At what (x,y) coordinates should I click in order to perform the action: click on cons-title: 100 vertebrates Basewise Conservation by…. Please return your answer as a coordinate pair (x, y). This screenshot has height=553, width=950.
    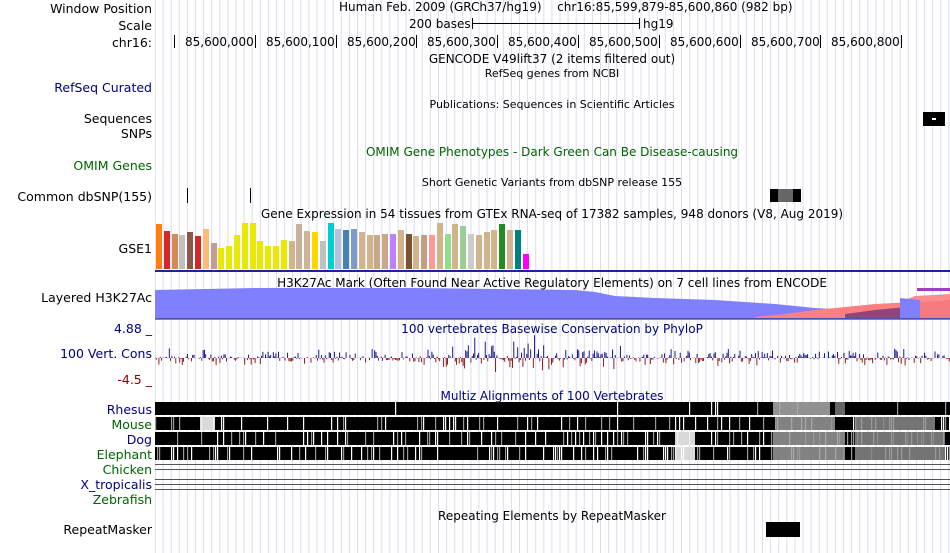
    Looking at the image, I should click on (552, 329).